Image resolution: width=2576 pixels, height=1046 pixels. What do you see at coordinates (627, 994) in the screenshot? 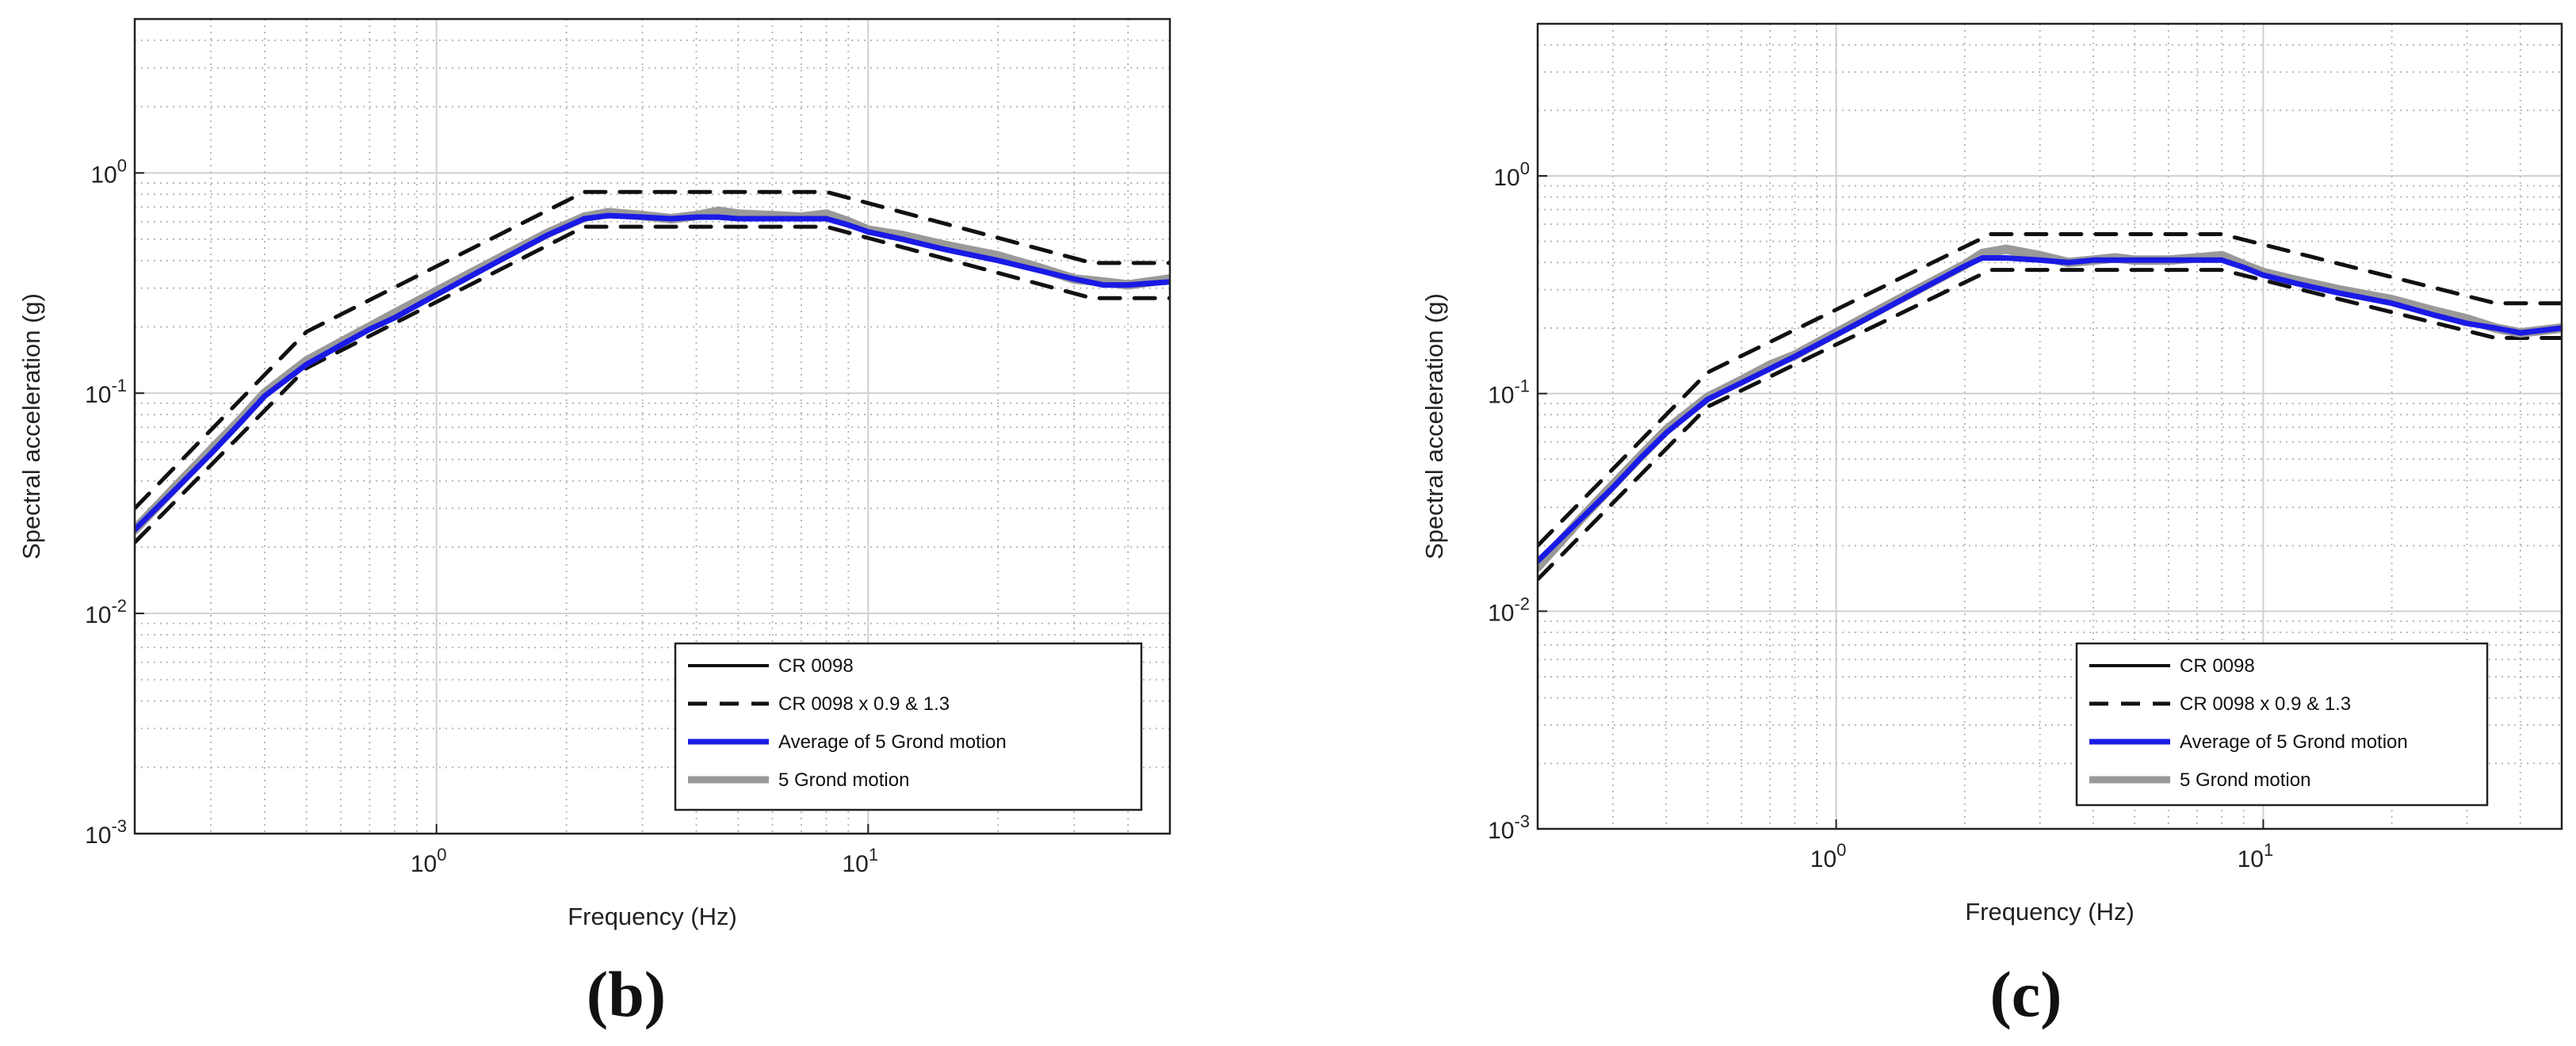
I see `panel-label: (b)` at bounding box center [627, 994].